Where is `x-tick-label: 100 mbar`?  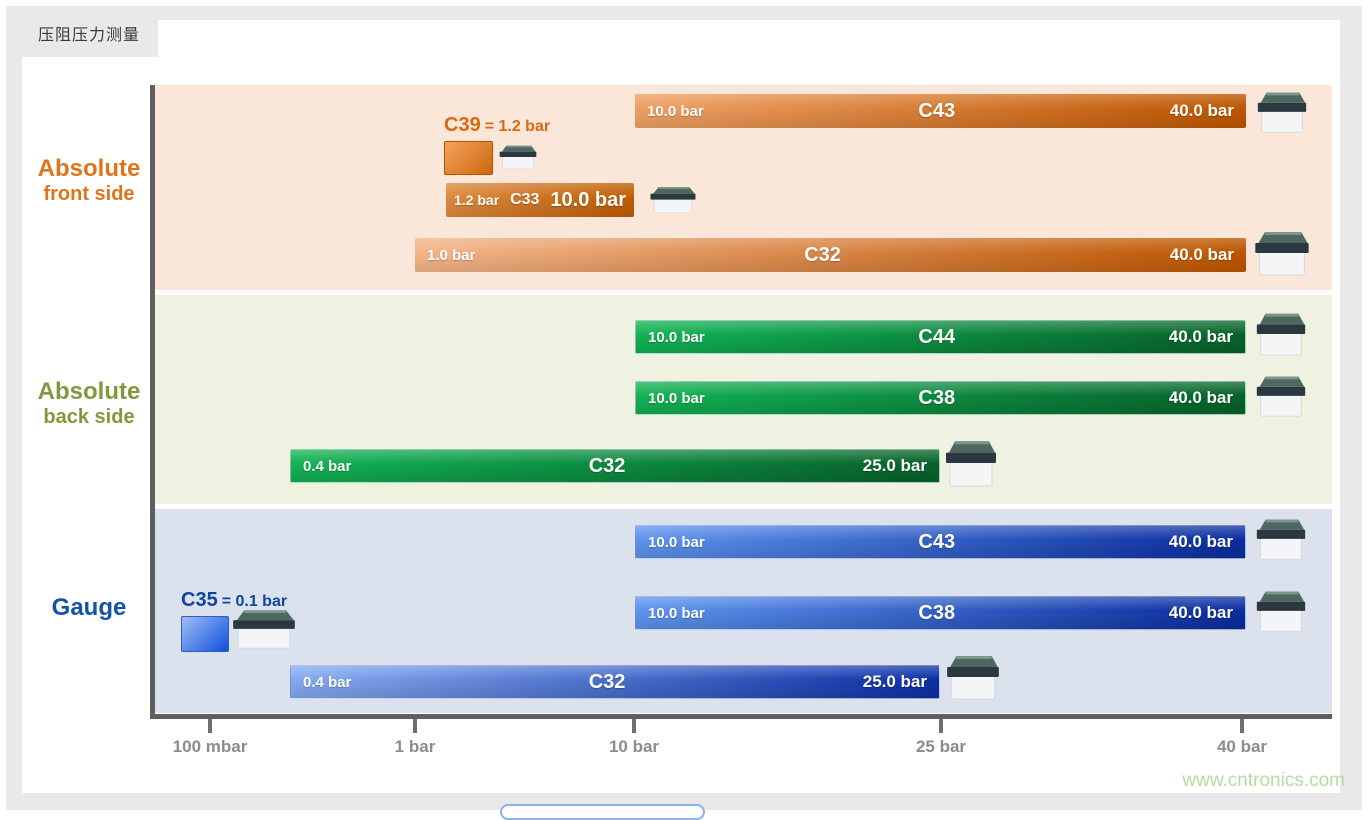 x-tick-label: 100 mbar is located at coordinates (210, 746).